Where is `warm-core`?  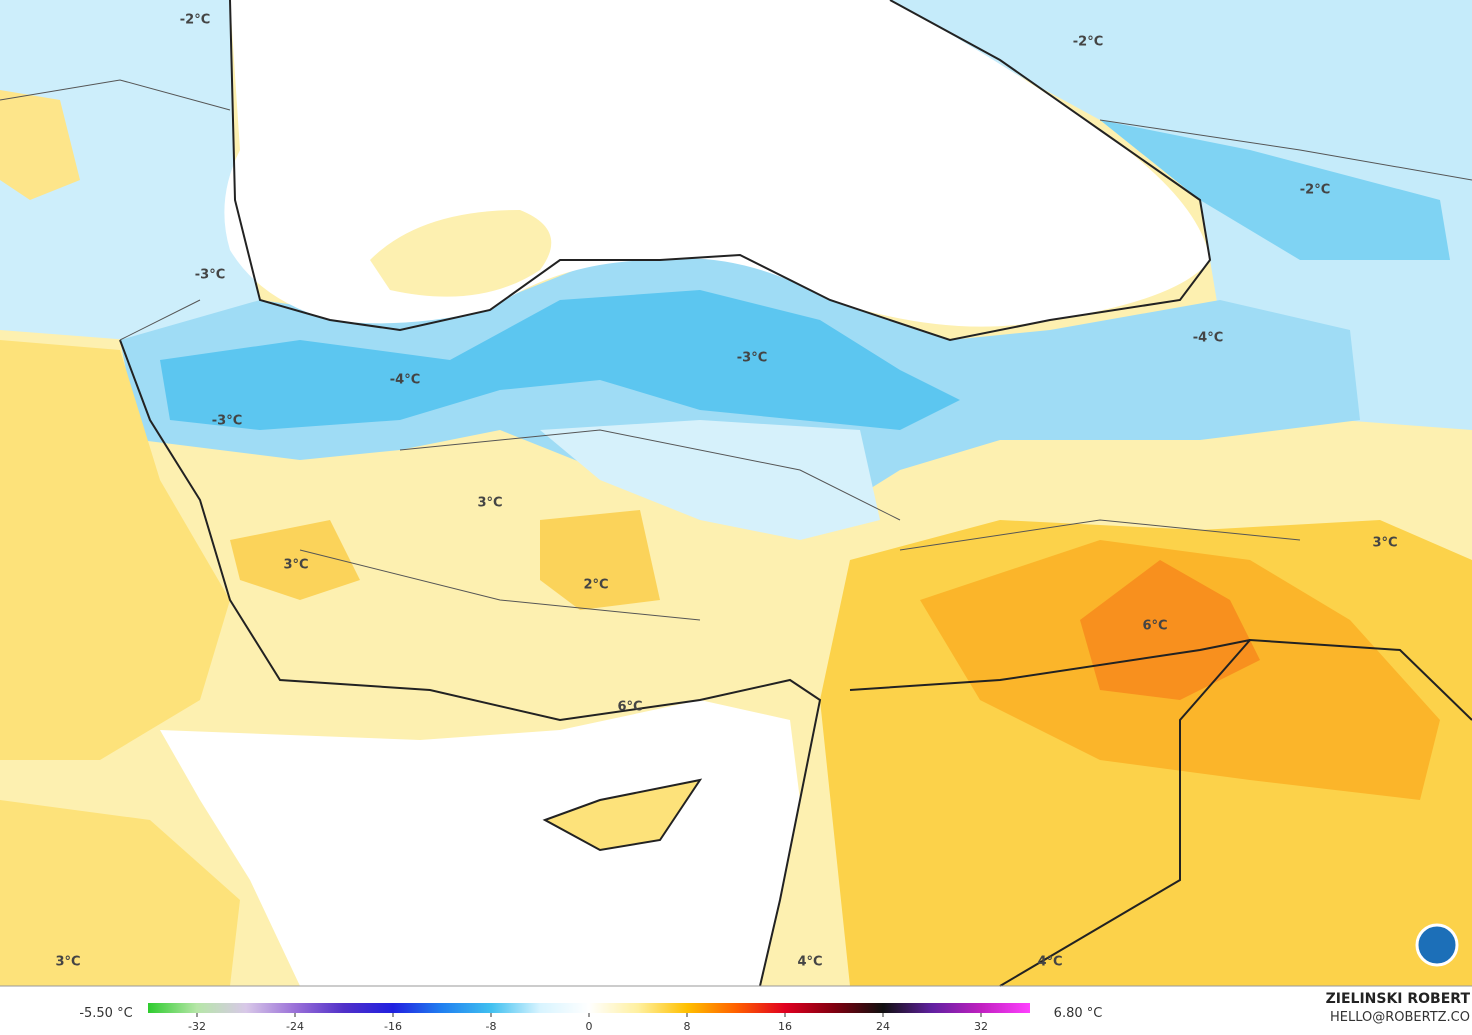 warm-core is located at coordinates (1170, 630).